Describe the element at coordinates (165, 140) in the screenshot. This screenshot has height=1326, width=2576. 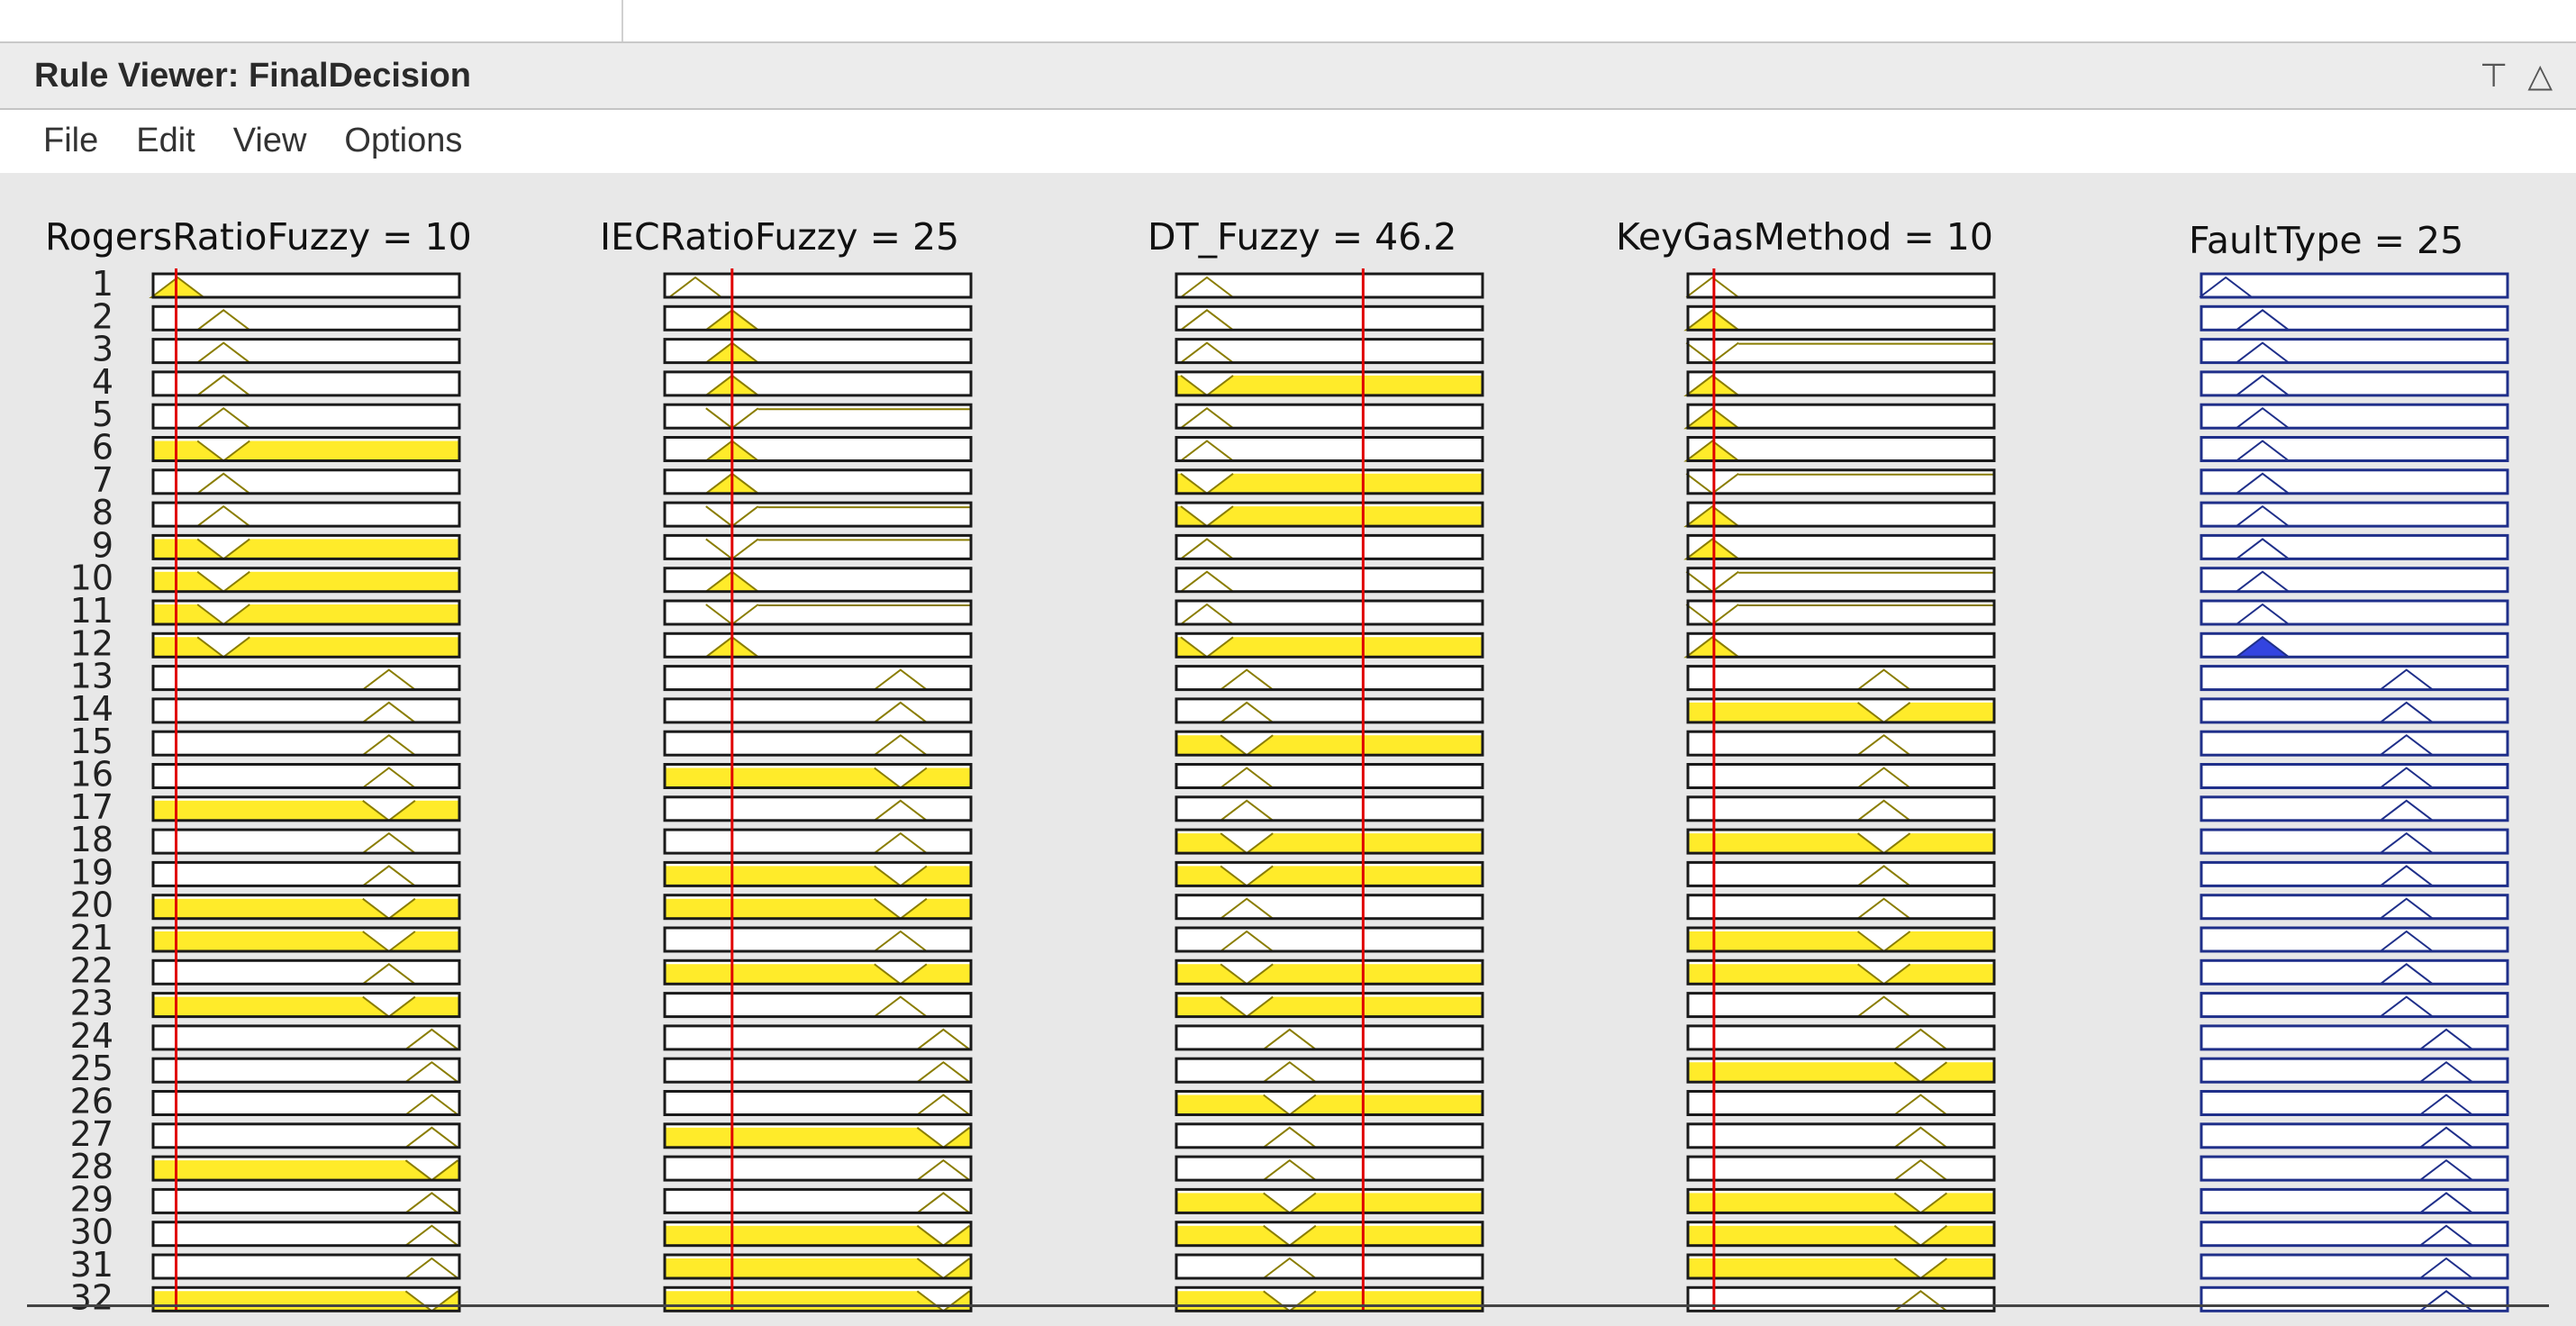
I see `menu-edit: Edit` at that location.